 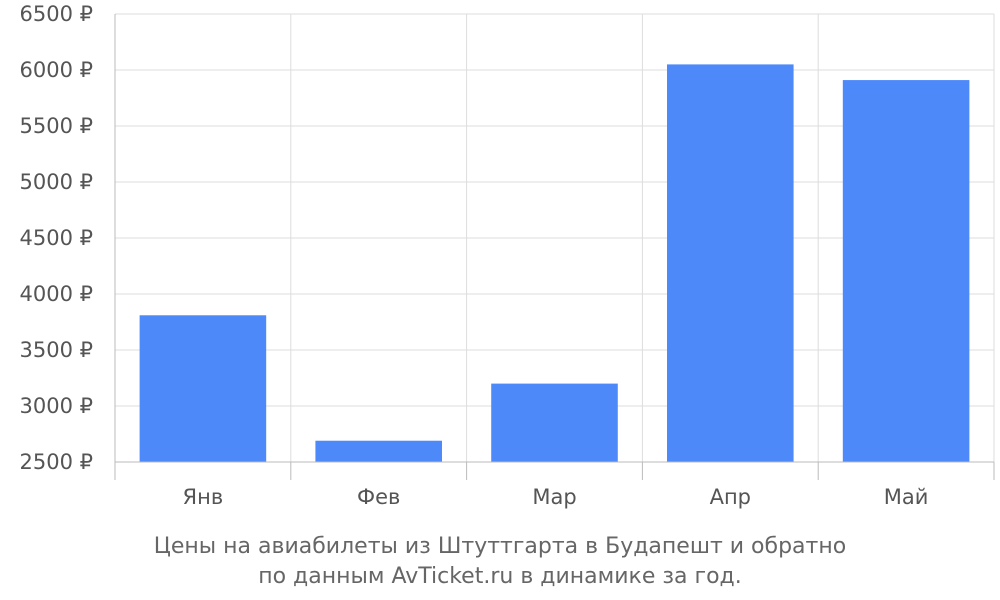 I want to click on y-tick-label: 4000 ₽, so click(x=56, y=294).